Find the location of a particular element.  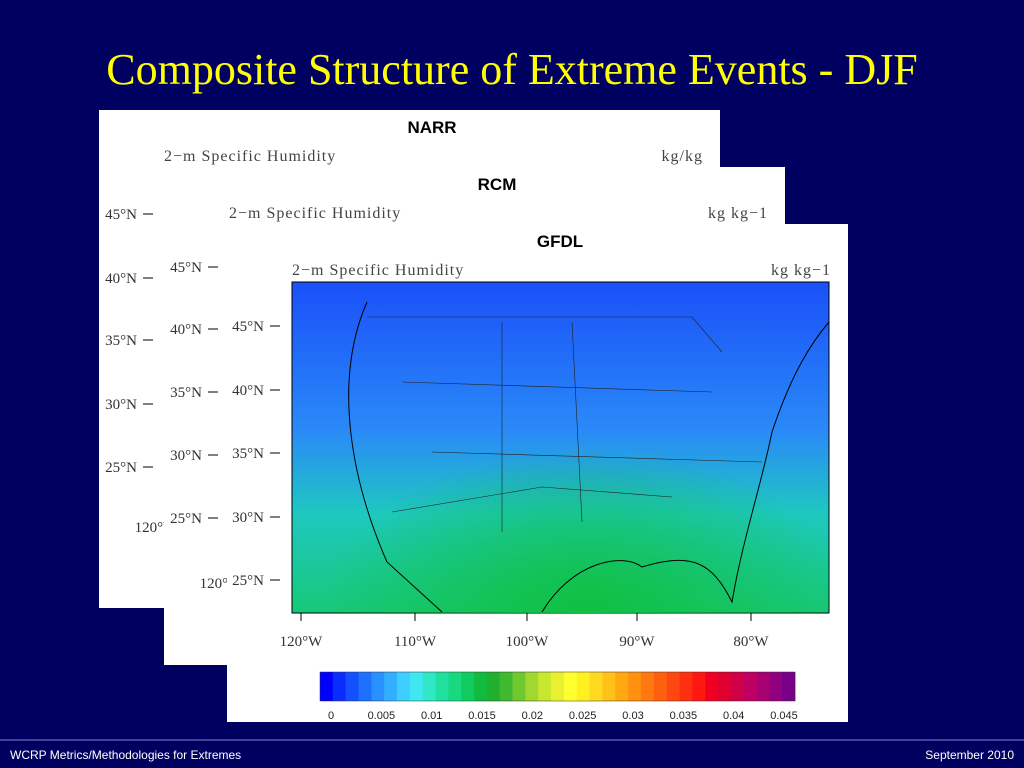

borders is located at coordinates (565, 424).